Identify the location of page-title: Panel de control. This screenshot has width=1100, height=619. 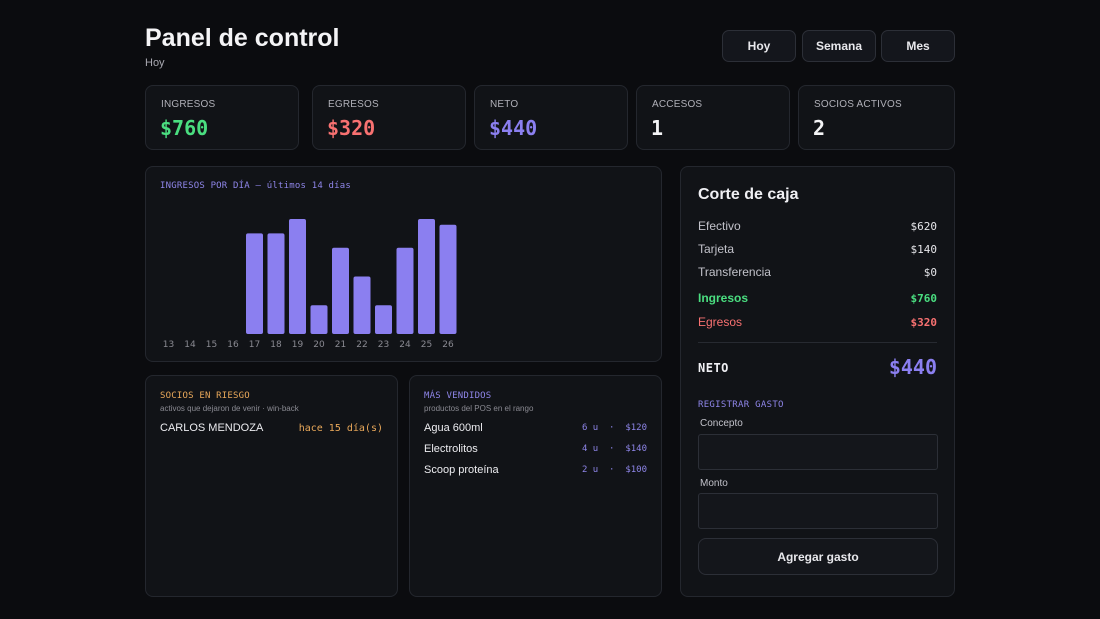
(242, 38).